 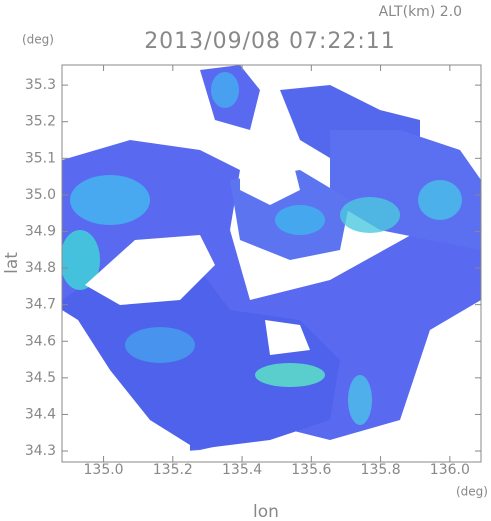 I want to click on y-axis-label: lat, so click(x=12, y=263).